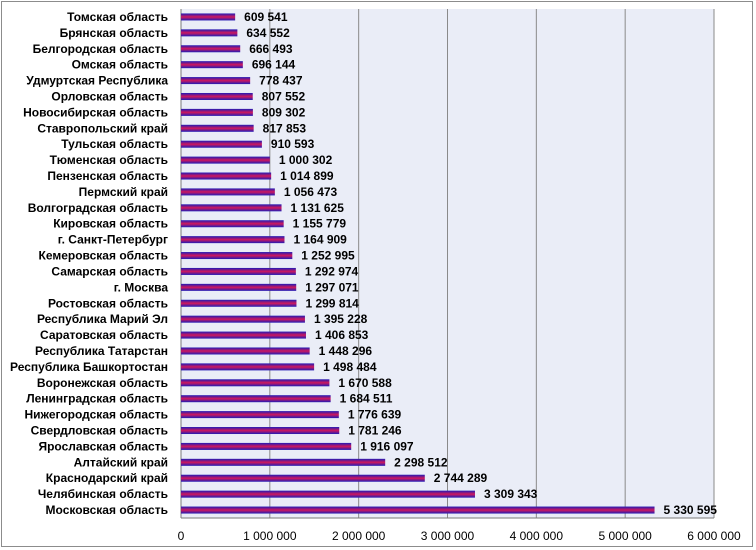  What do you see at coordinates (421, 462) in the screenshot?
I see `data-label: 2 298 512` at bounding box center [421, 462].